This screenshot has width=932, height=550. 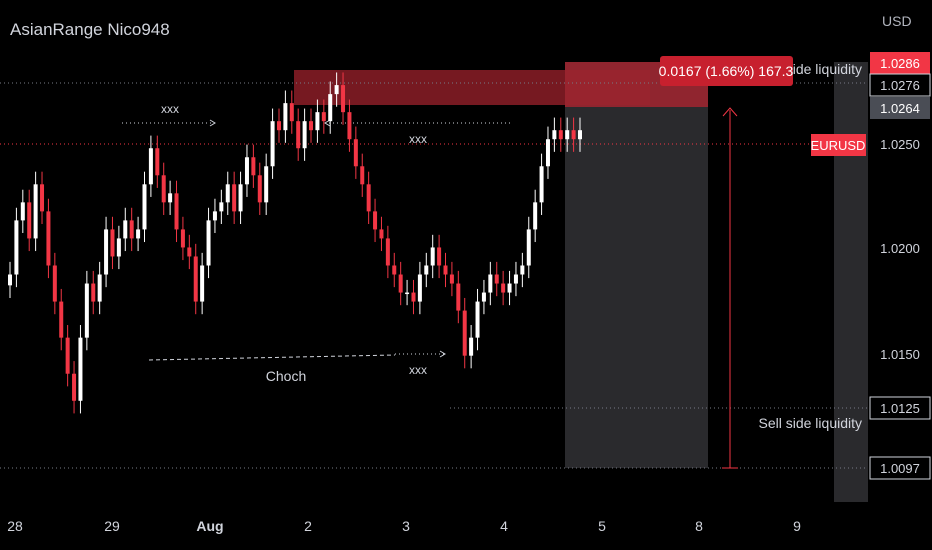 I want to click on chart-title: AsianRange Nico948, so click(x=90, y=29).